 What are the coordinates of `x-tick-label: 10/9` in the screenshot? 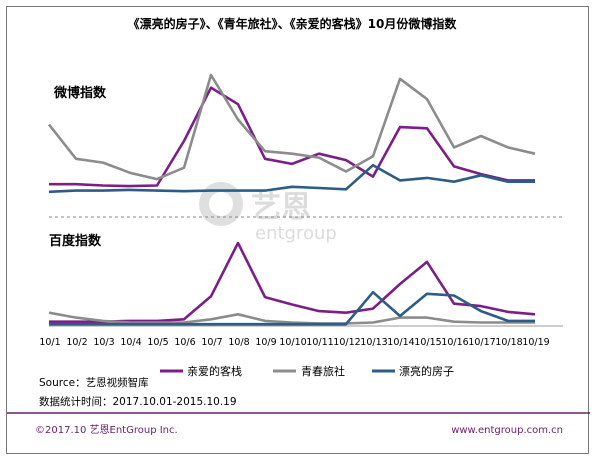 It's located at (265, 342).